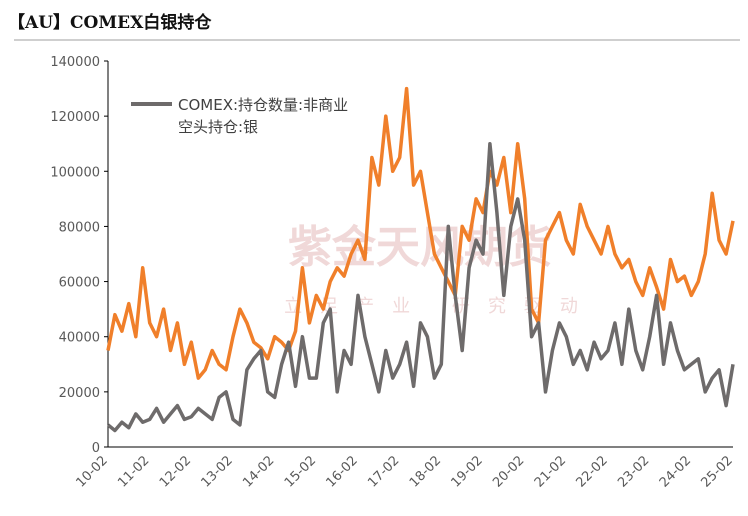  What do you see at coordinates (96, 448) in the screenshot?
I see `y-tick-label: 0` at bounding box center [96, 448].